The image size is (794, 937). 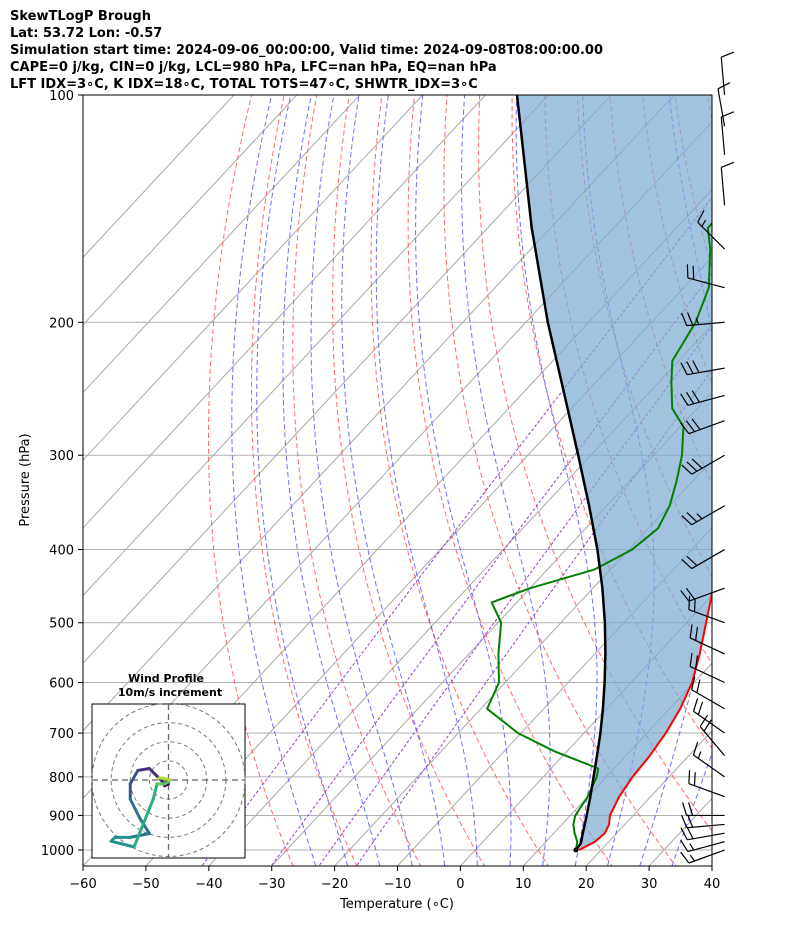 I want to click on title-line-2: Lat: 53.72 Lon: -0.57, so click(x=86, y=33).